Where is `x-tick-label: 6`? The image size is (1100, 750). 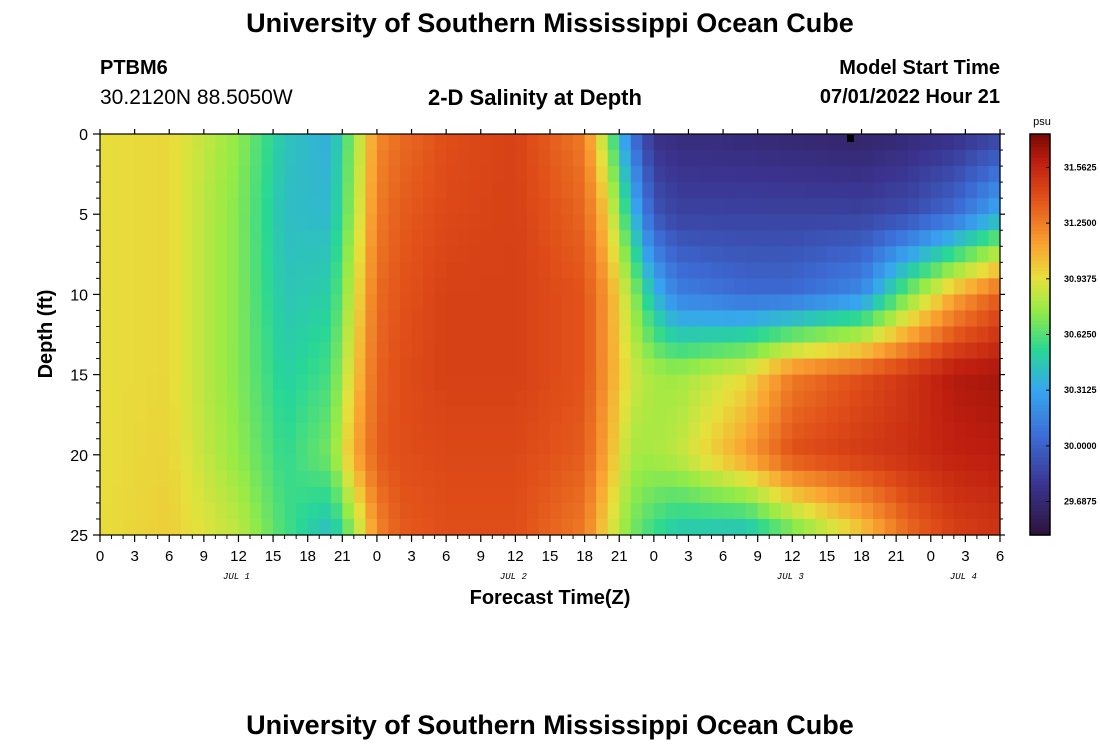 x-tick-label: 6 is located at coordinates (1000, 556).